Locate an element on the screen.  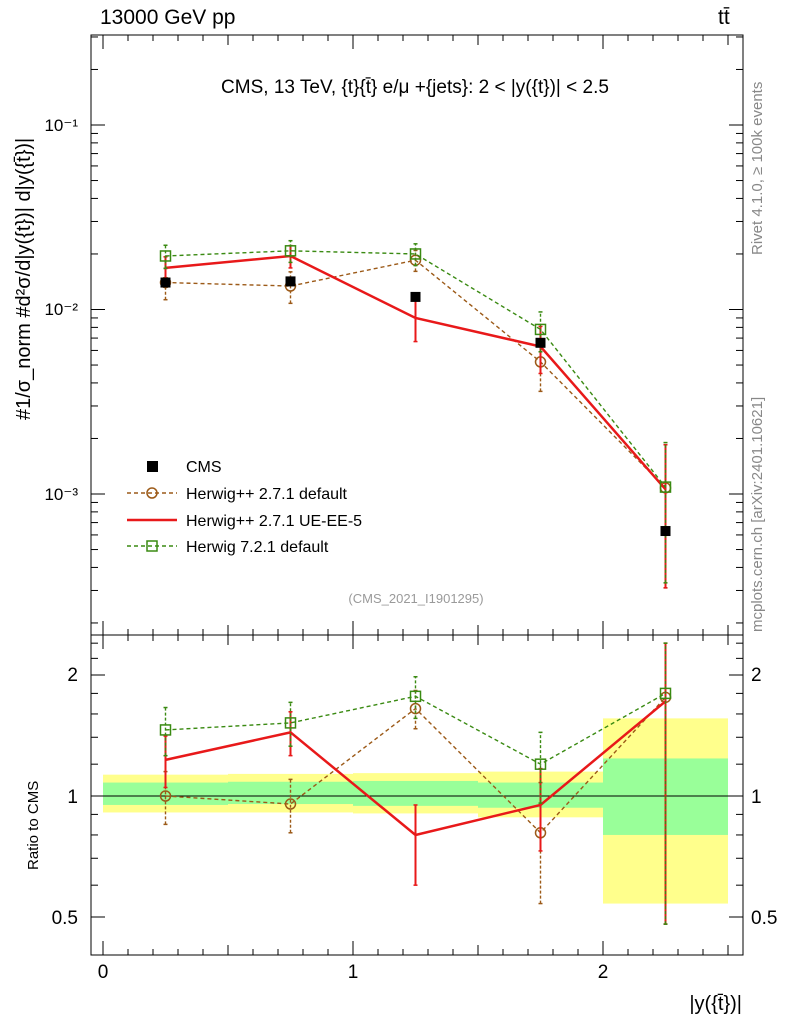
x-axis-label: |y({t̄})| is located at coordinates (715, 1004).